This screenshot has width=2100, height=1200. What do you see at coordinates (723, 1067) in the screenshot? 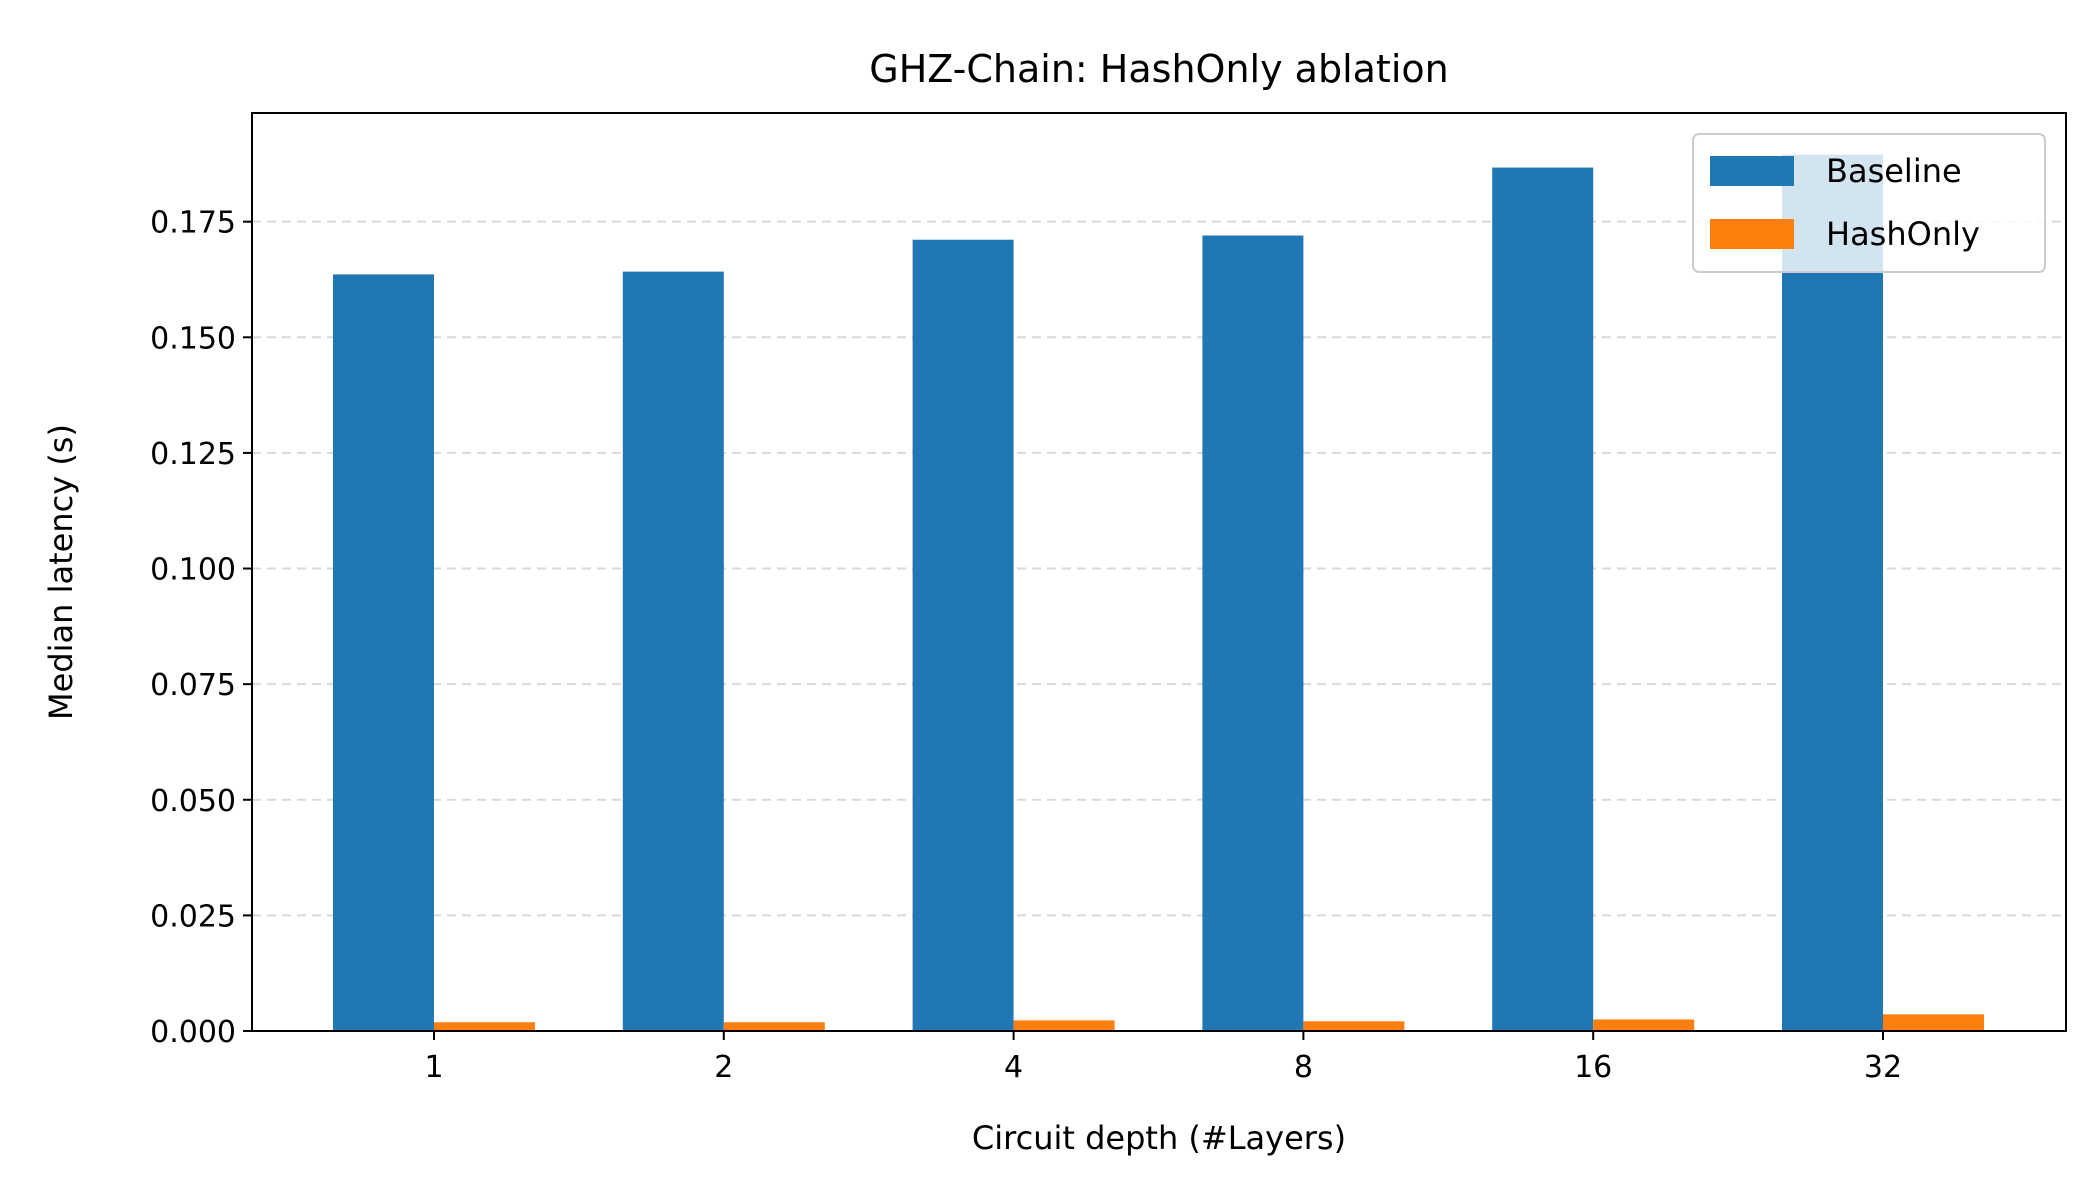
I see `x-tick-label: 2` at bounding box center [723, 1067].